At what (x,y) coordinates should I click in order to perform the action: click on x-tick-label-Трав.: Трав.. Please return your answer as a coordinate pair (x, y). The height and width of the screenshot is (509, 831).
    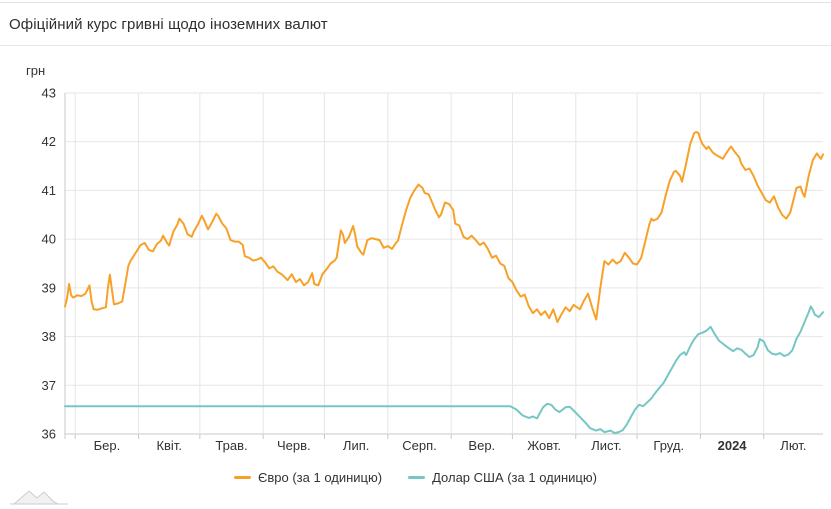
    Looking at the image, I should click on (231, 445).